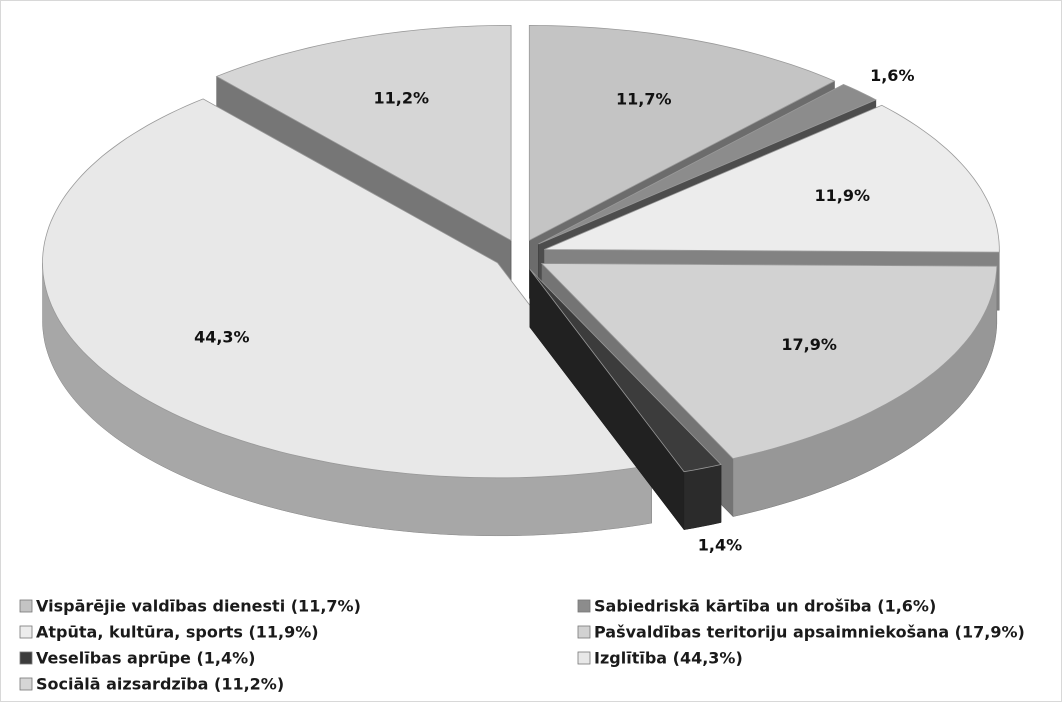 This screenshot has height=702, width=1062. Describe the element at coordinates (765, 606) in the screenshot. I see `legend-label: Sabiedriskā kārtība un drošība (1,6%)` at that location.